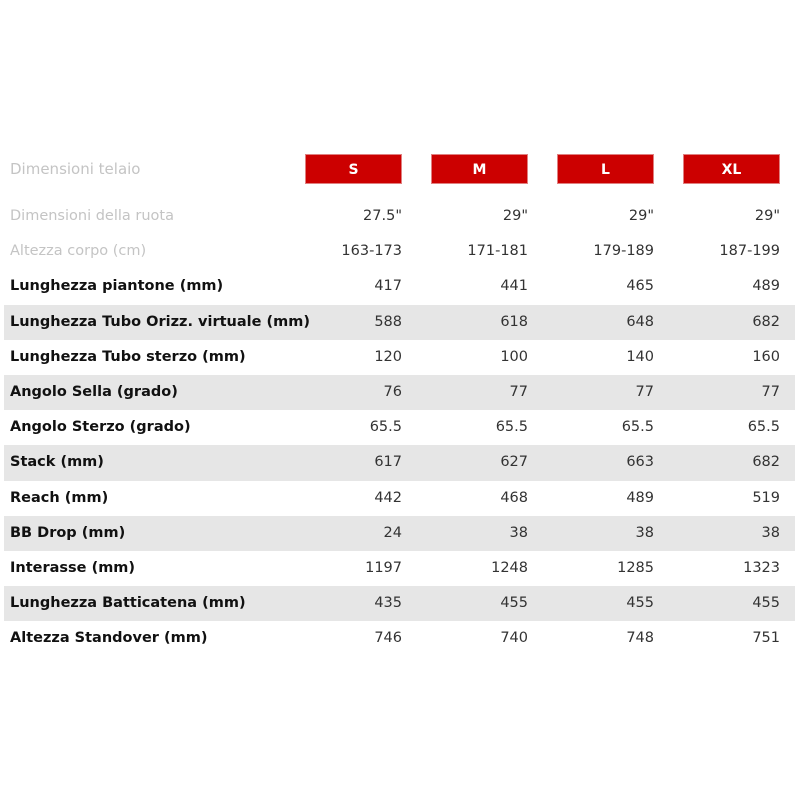 The height and width of the screenshot is (800, 800). I want to click on cell-value: 1248, so click(509, 567).